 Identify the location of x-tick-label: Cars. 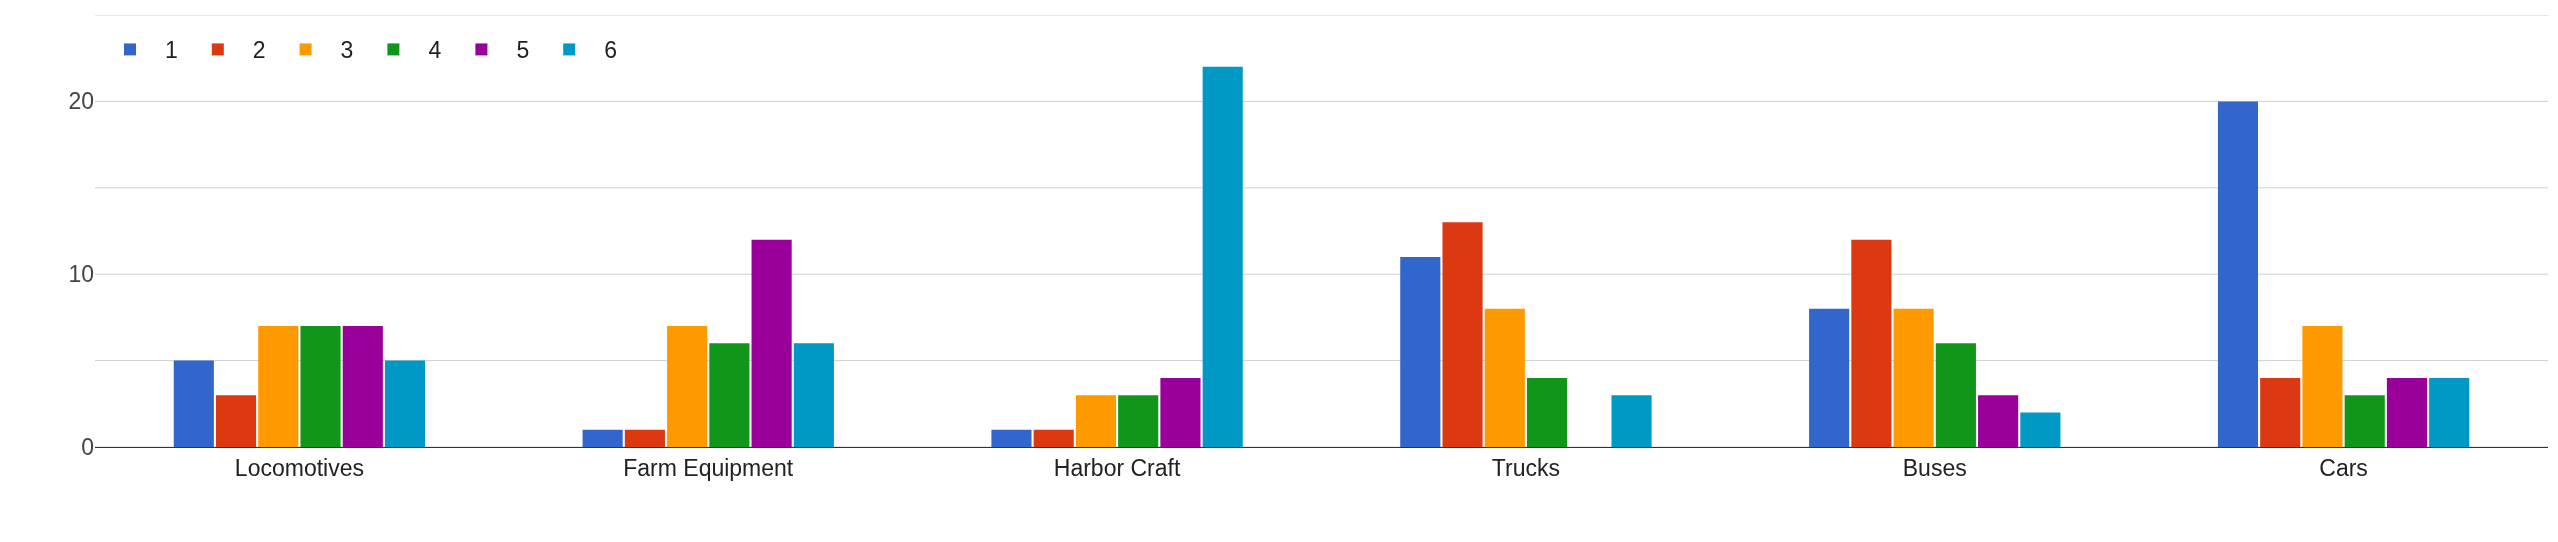
(2343, 467).